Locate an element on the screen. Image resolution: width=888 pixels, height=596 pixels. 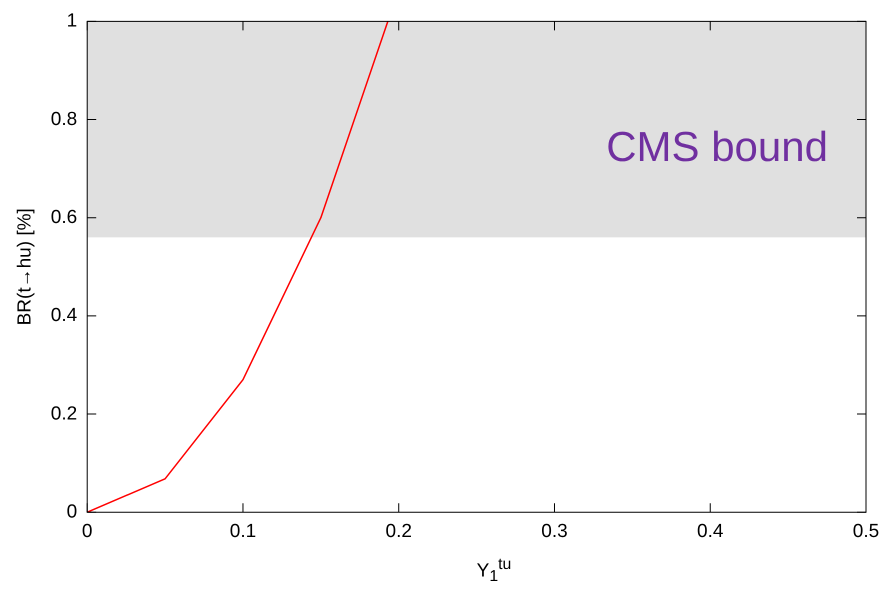
x-tick-label: 0 is located at coordinates (87, 531).